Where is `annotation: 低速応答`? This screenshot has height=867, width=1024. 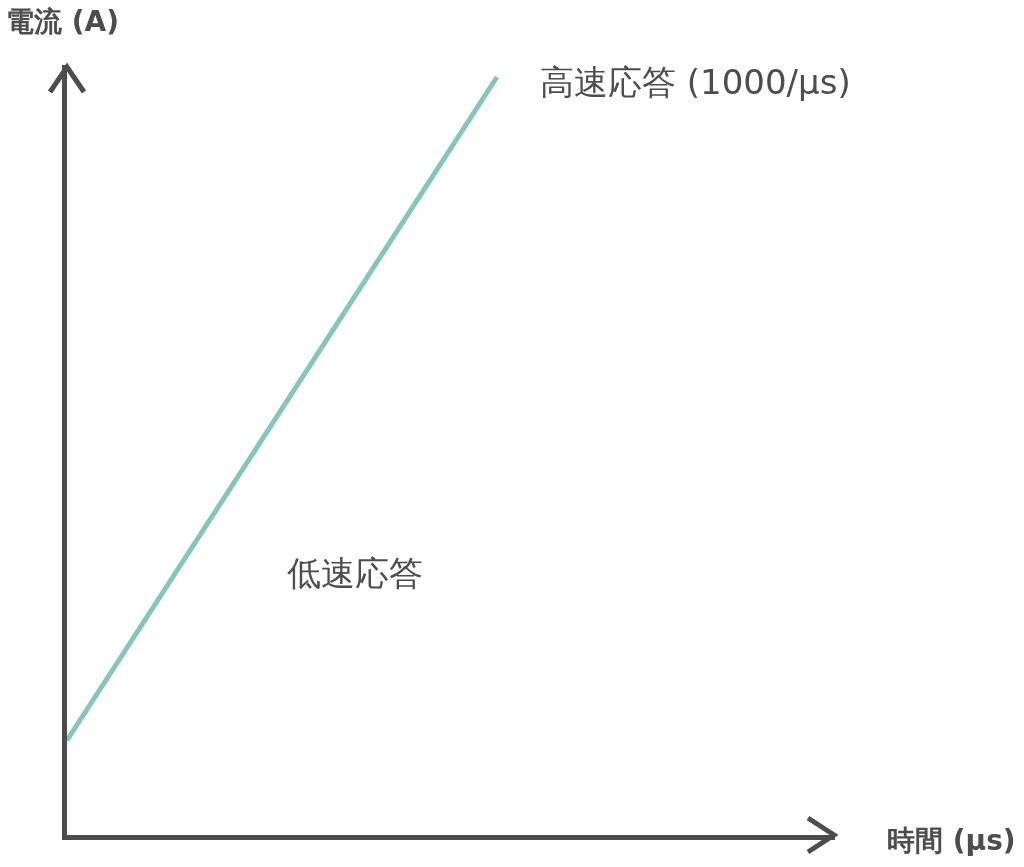 annotation: 低速応答 is located at coordinates (355, 573).